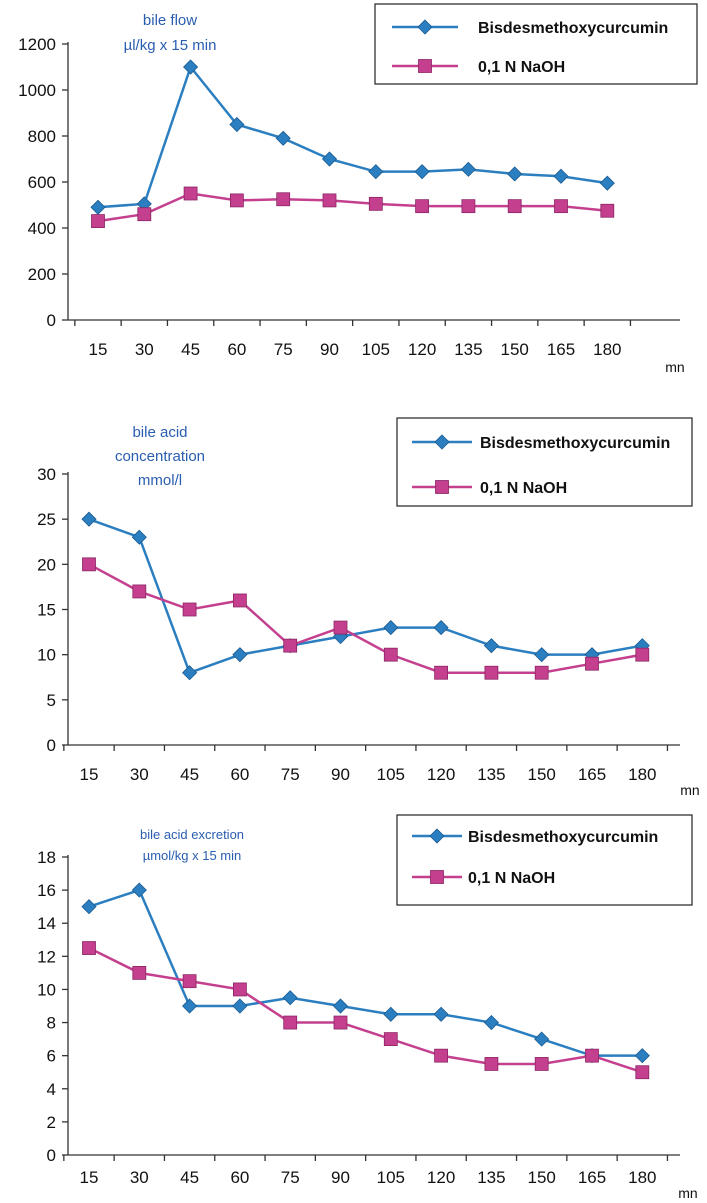  I want to click on y-tick-label: 18, so click(46, 857).